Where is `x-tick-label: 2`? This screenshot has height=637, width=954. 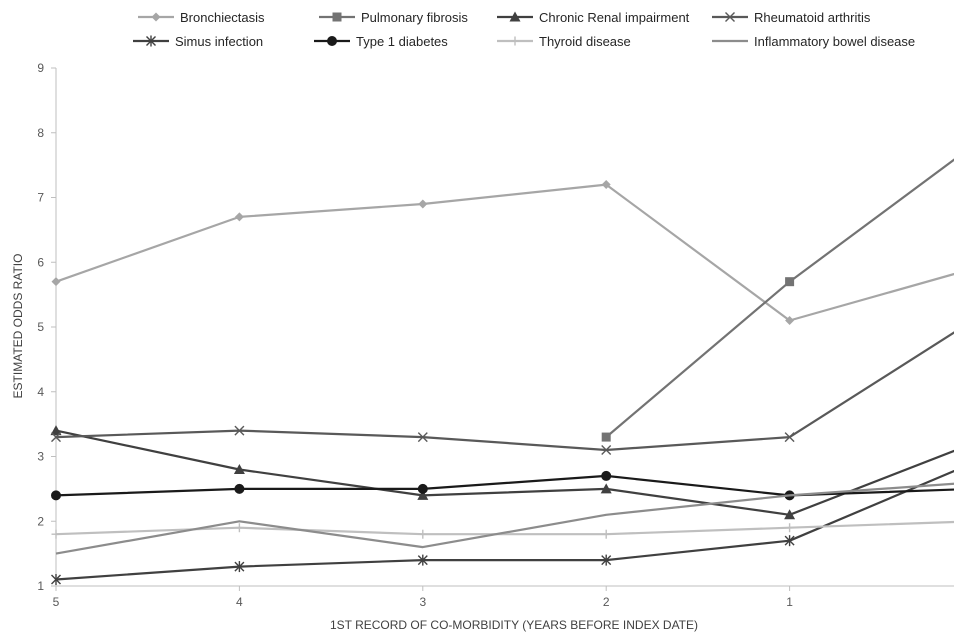
x-tick-label: 2 is located at coordinates (606, 602).